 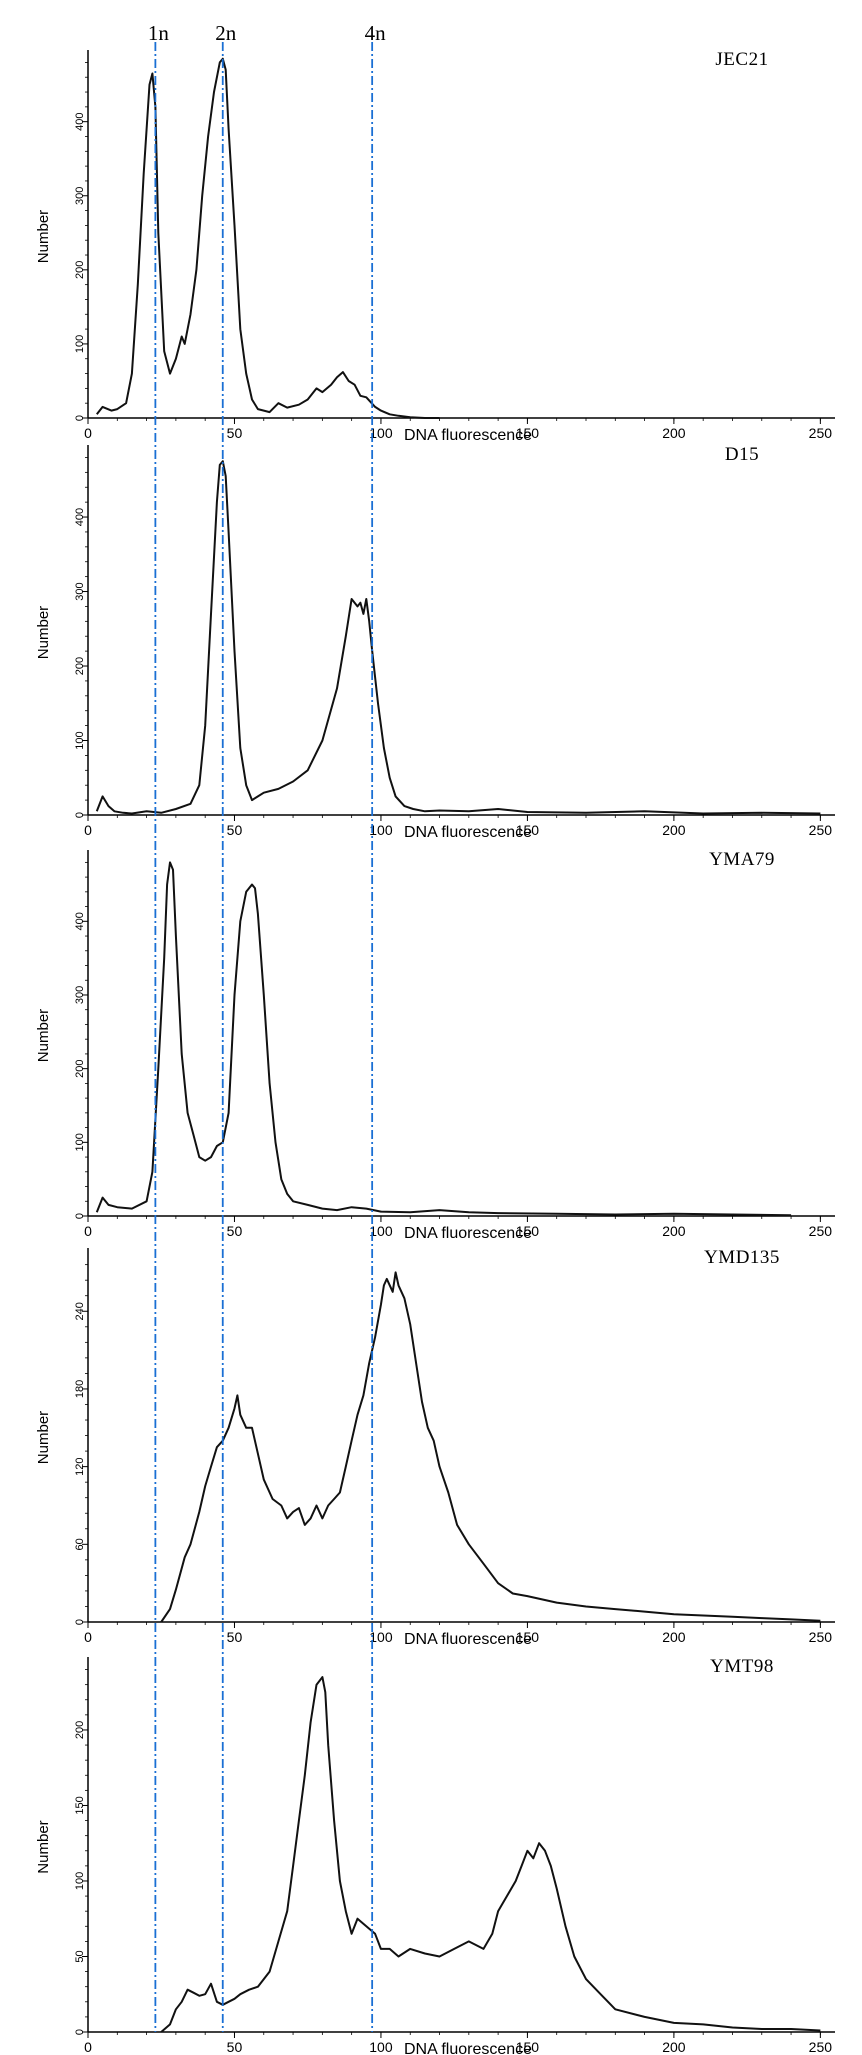 What do you see at coordinates (742, 859) in the screenshot?
I see `panel-title: YMA79` at bounding box center [742, 859].